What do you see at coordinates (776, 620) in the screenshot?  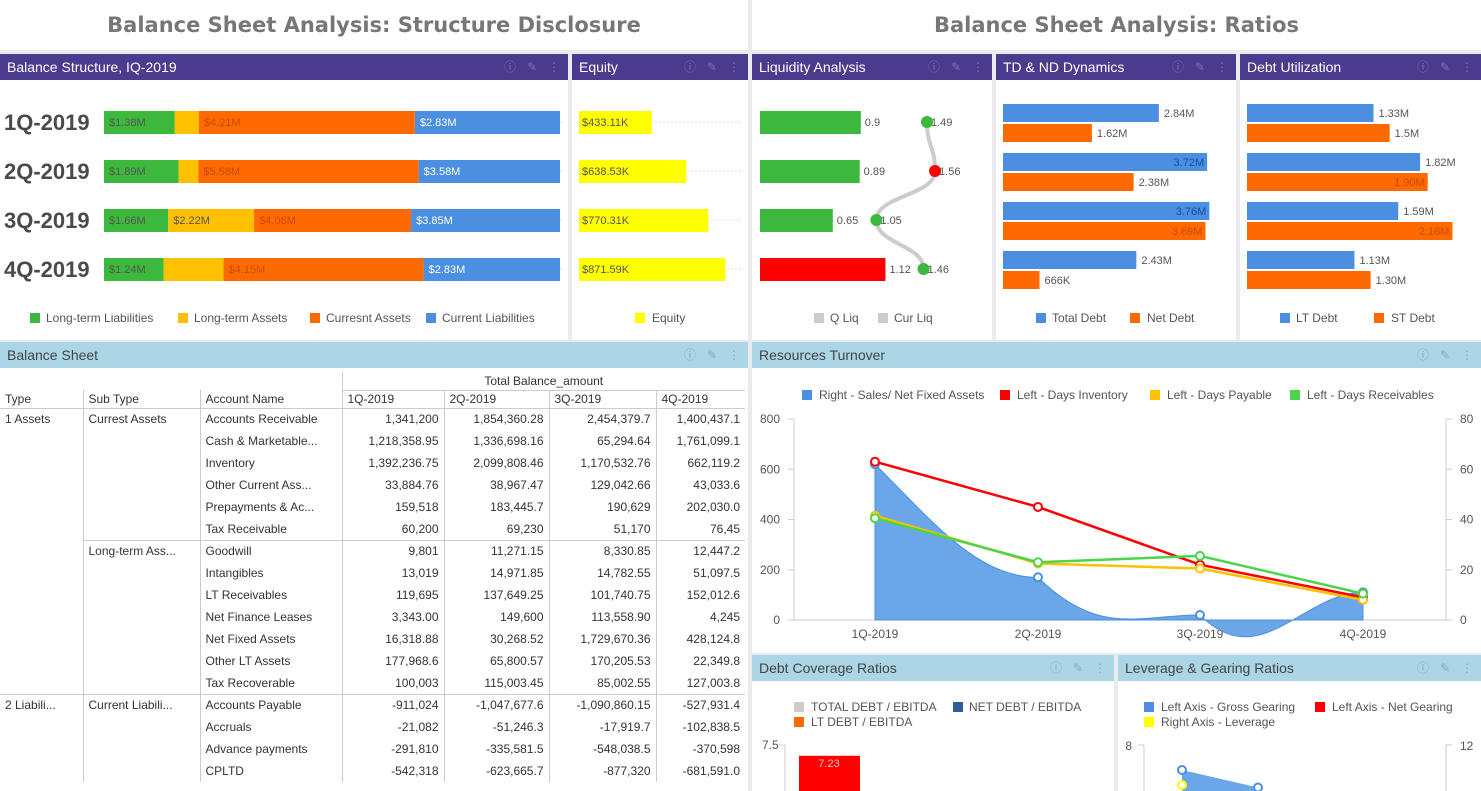 I see `y-tick-left: 0` at bounding box center [776, 620].